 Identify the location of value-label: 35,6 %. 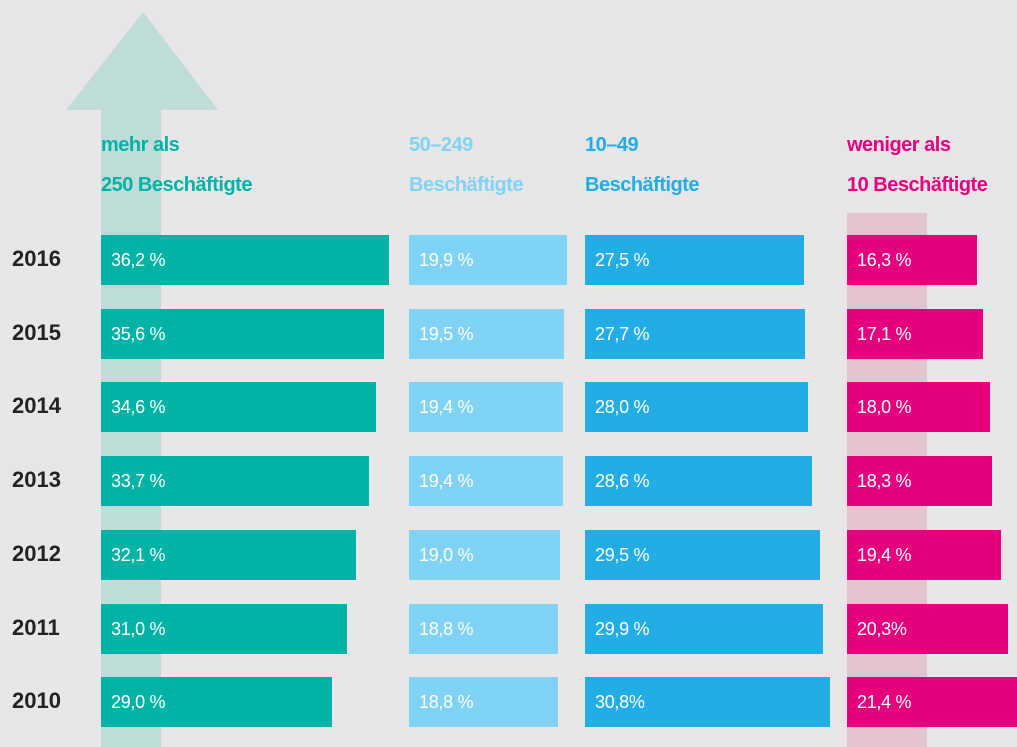
(138, 333).